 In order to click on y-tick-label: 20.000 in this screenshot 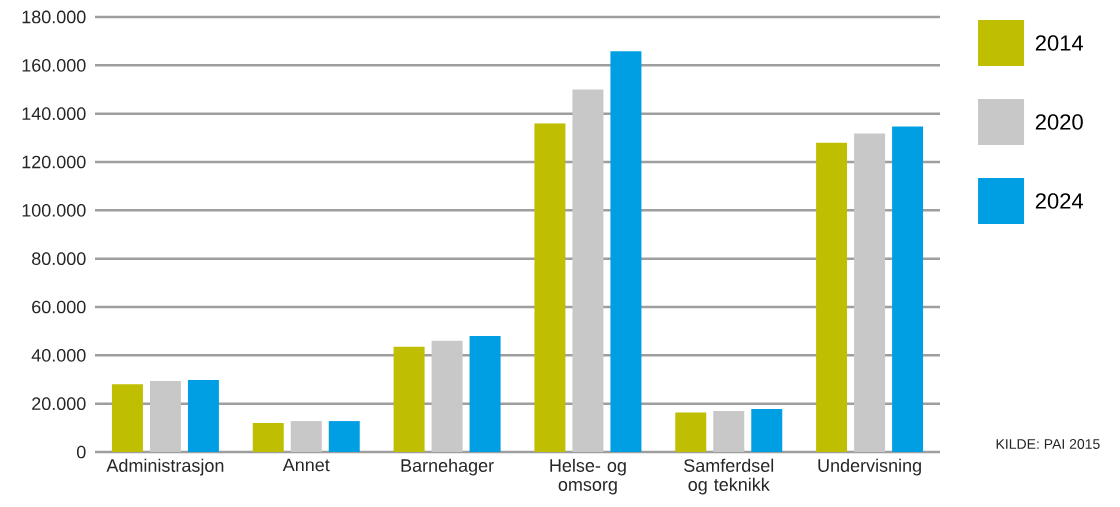, I will do `click(59, 404)`.